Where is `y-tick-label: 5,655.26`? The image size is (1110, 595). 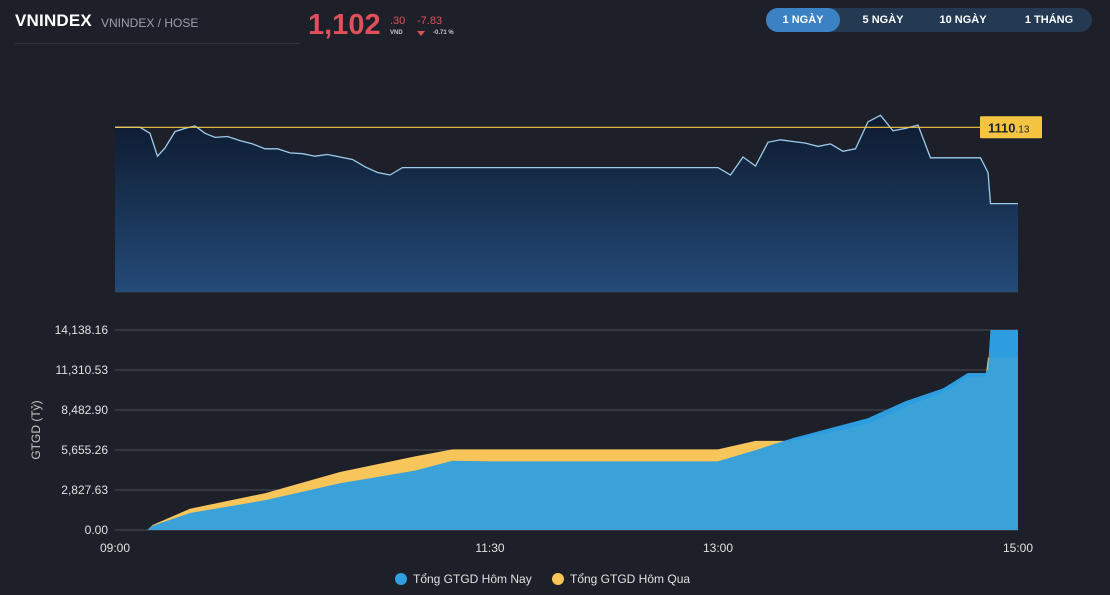
y-tick-label: 5,655.26 is located at coordinates (84, 450).